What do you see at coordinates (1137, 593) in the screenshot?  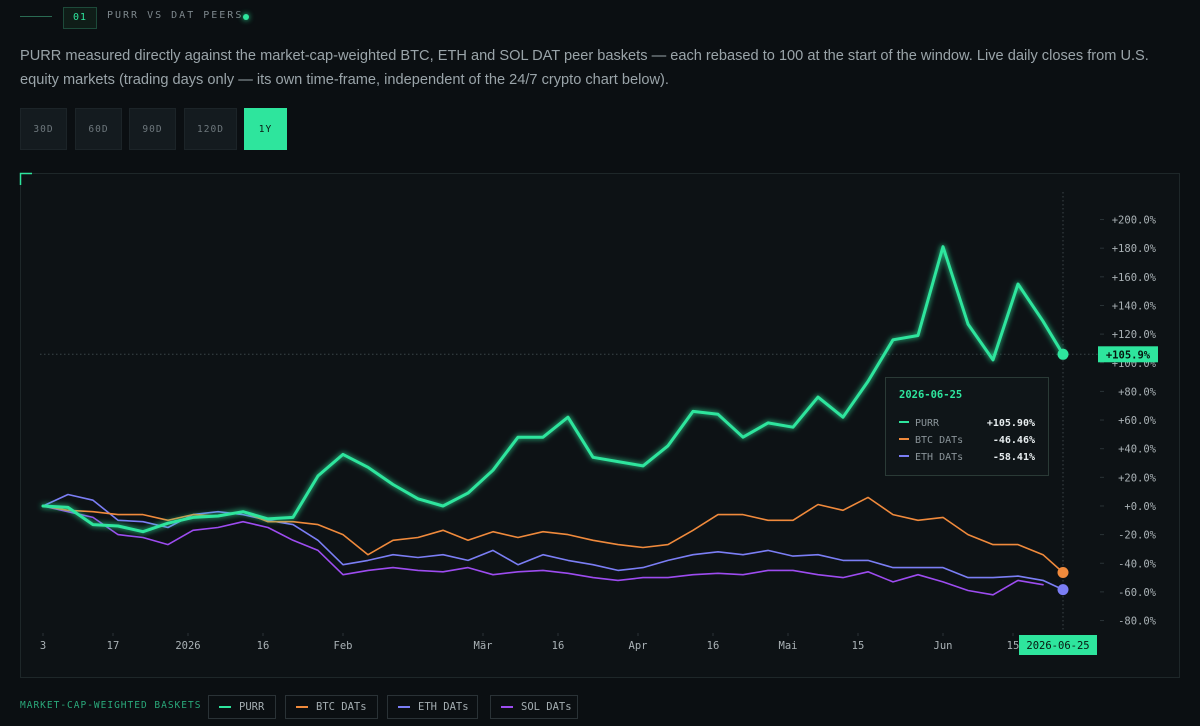 I see `y-tick-label: -60.0%` at bounding box center [1137, 593].